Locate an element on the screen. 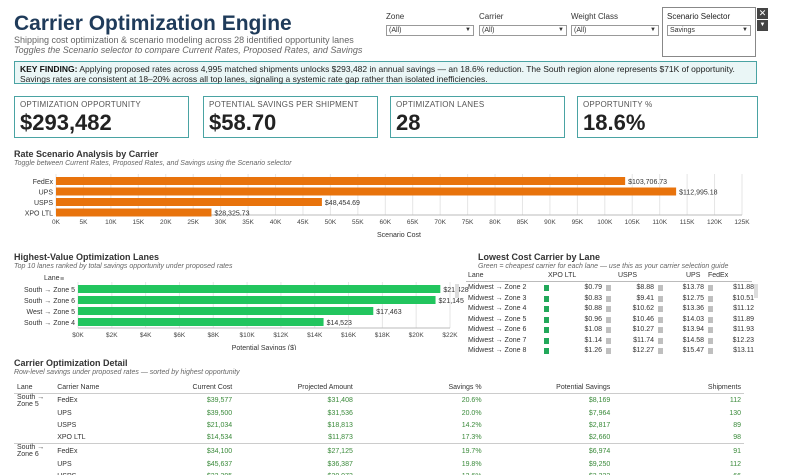 This screenshot has width=800, height=475. close-icon: ✕ is located at coordinates (762, 13).